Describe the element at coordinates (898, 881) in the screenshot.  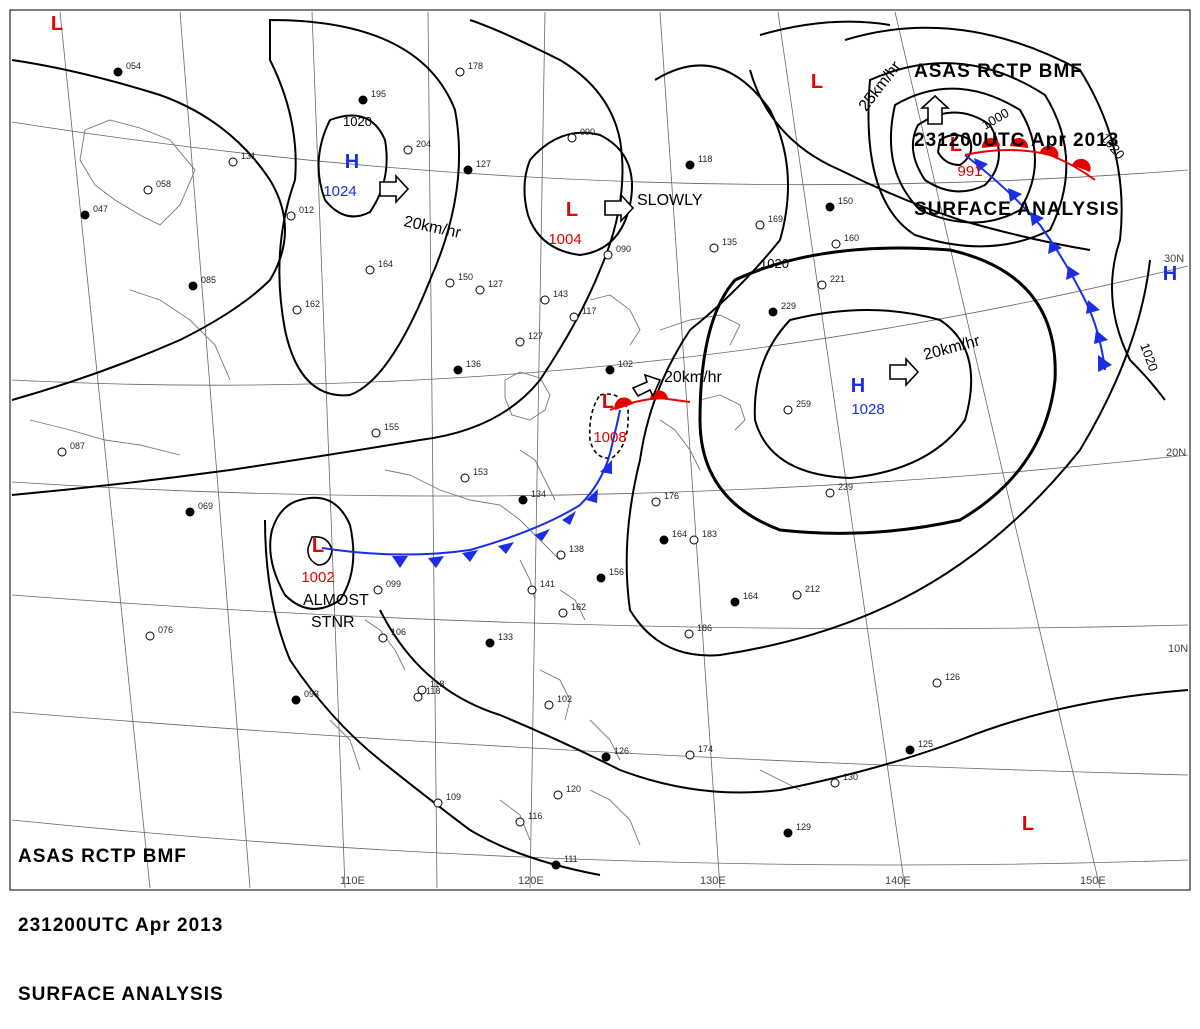
I see `longitude-label: 140E` at that location.